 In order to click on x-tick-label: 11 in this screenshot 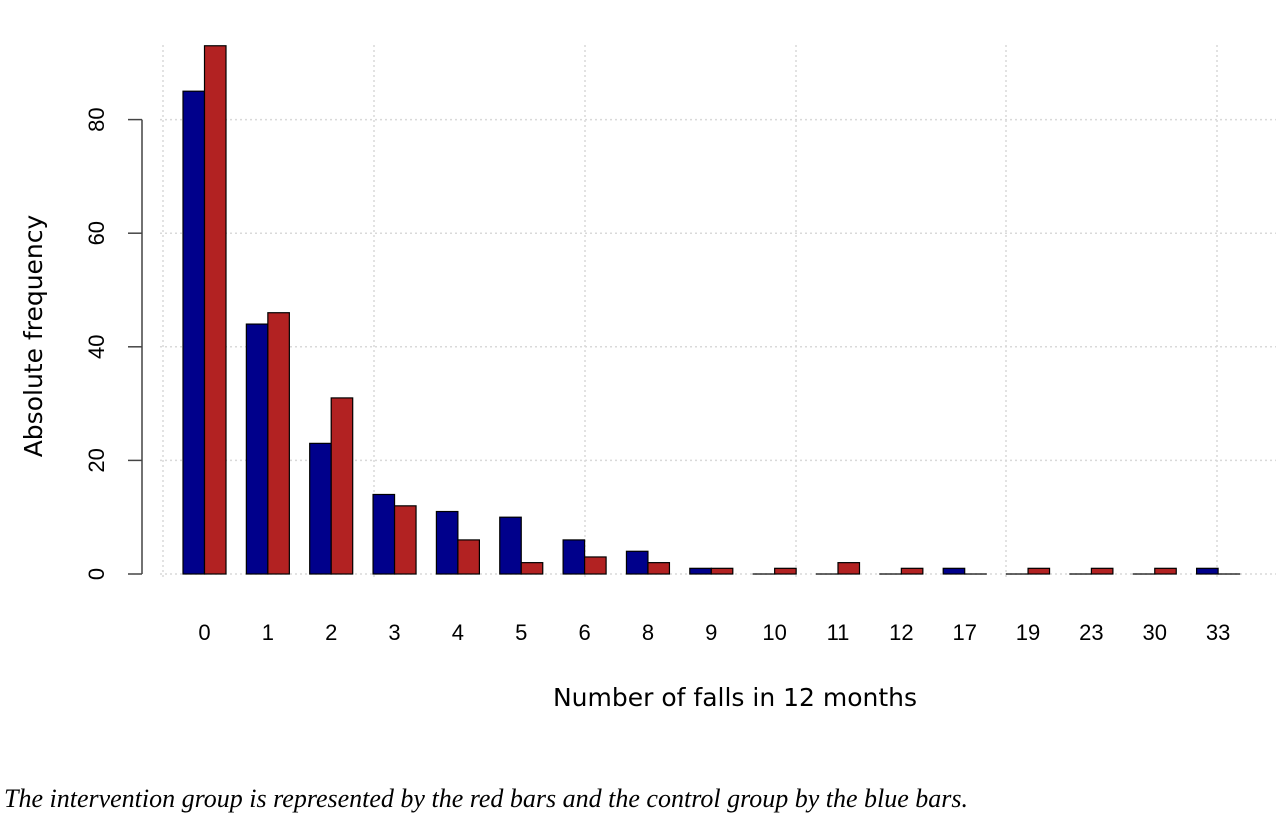, I will do `click(838, 632)`.